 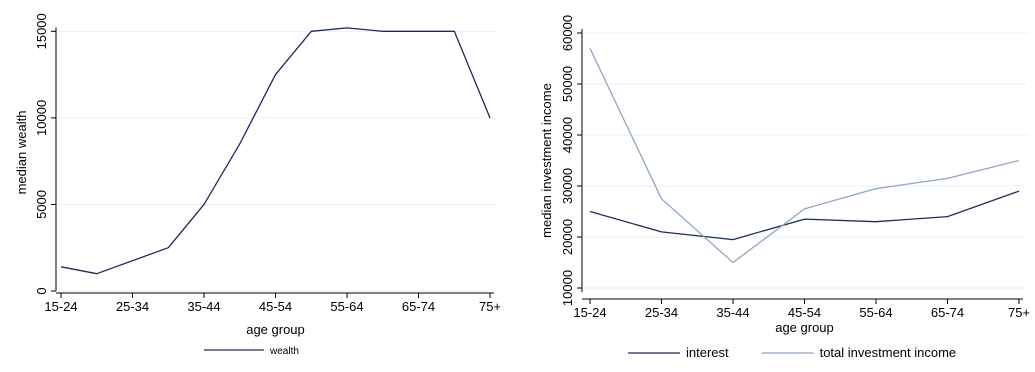 What do you see at coordinates (567, 33) in the screenshot?
I see `y-tick-label: 60000` at bounding box center [567, 33].